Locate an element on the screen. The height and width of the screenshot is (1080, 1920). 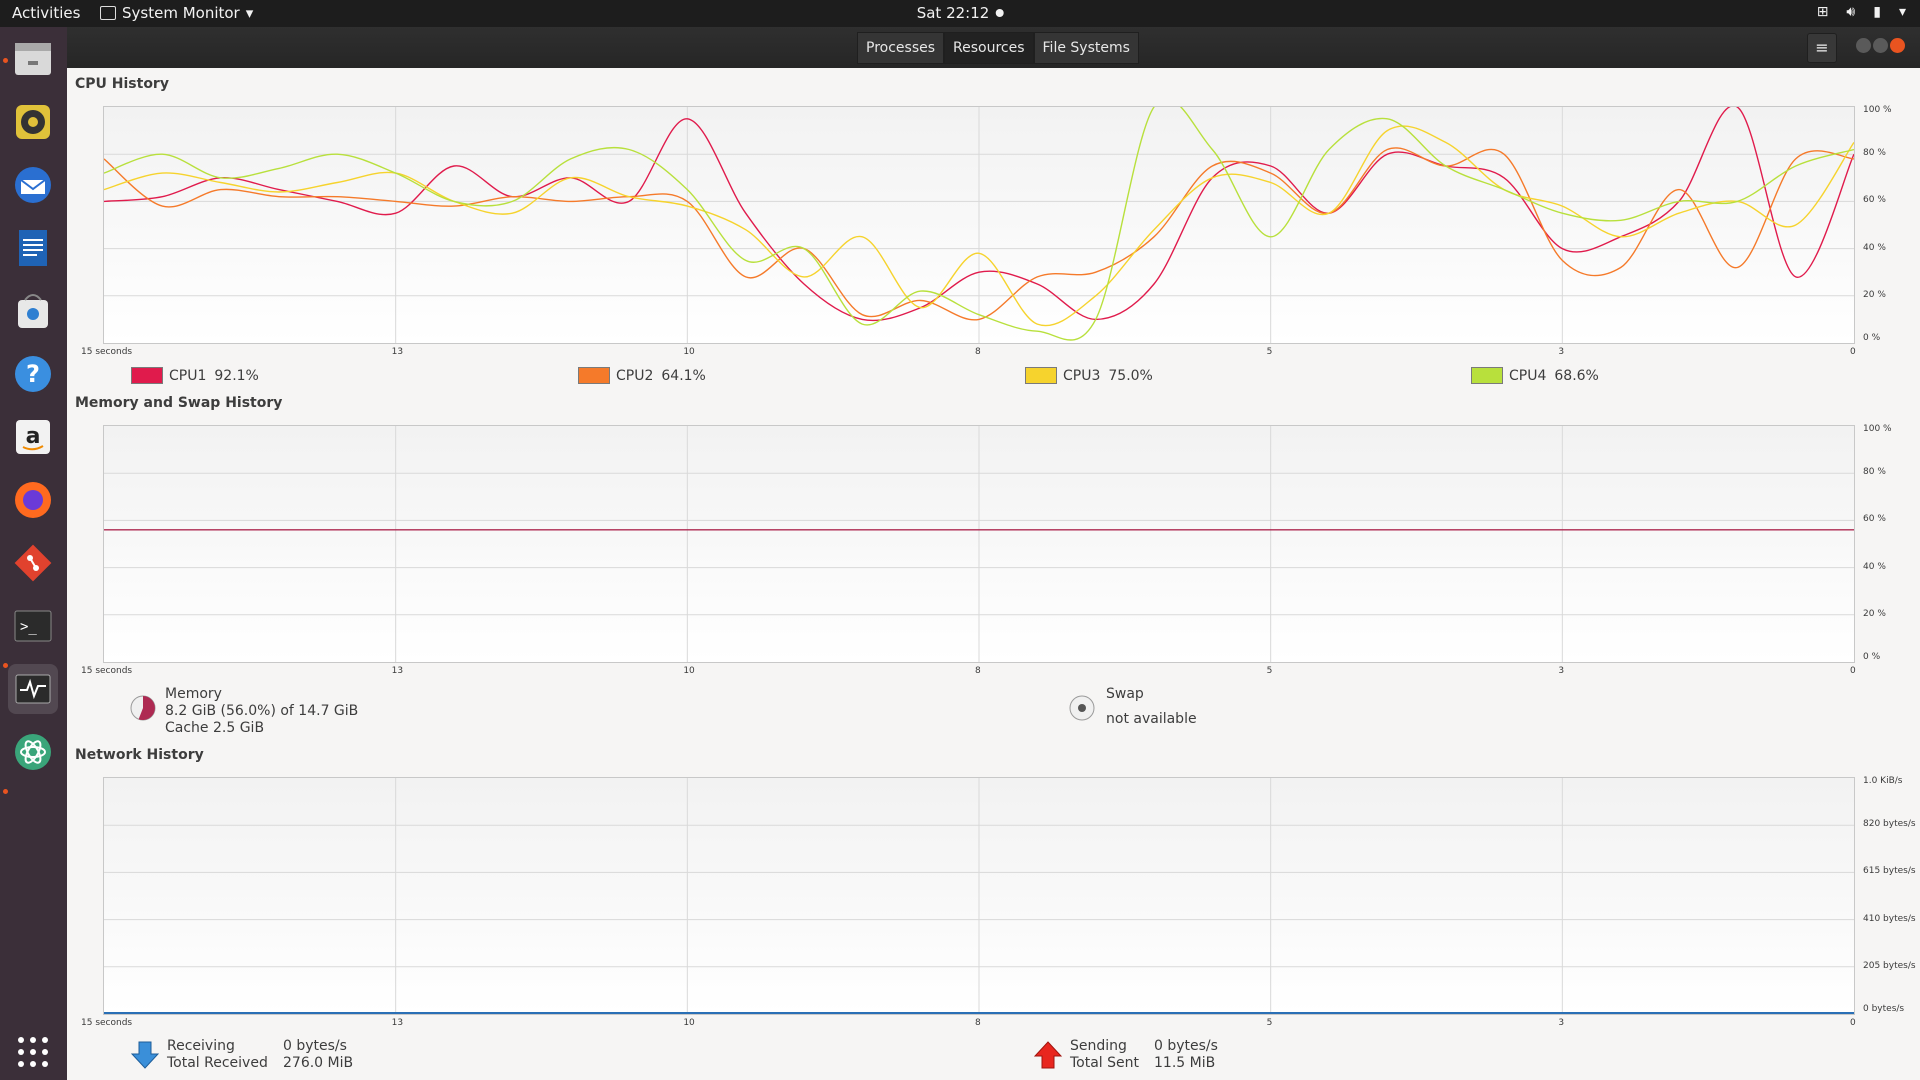
software-center-icon is located at coordinates (33, 311).